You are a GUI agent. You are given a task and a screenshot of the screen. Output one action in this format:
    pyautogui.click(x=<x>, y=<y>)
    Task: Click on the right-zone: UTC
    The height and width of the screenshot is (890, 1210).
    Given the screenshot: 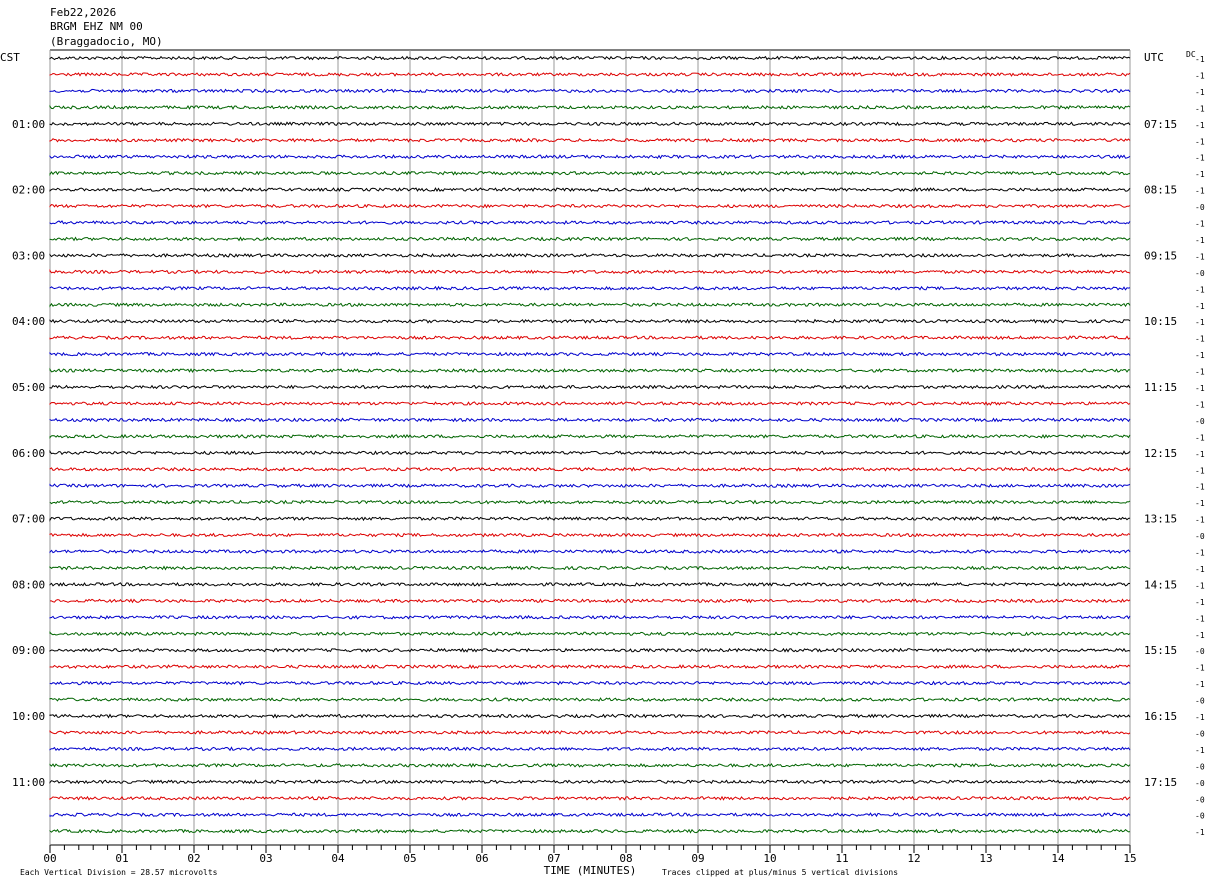 What is the action you would take?
    pyautogui.click(x=1154, y=57)
    